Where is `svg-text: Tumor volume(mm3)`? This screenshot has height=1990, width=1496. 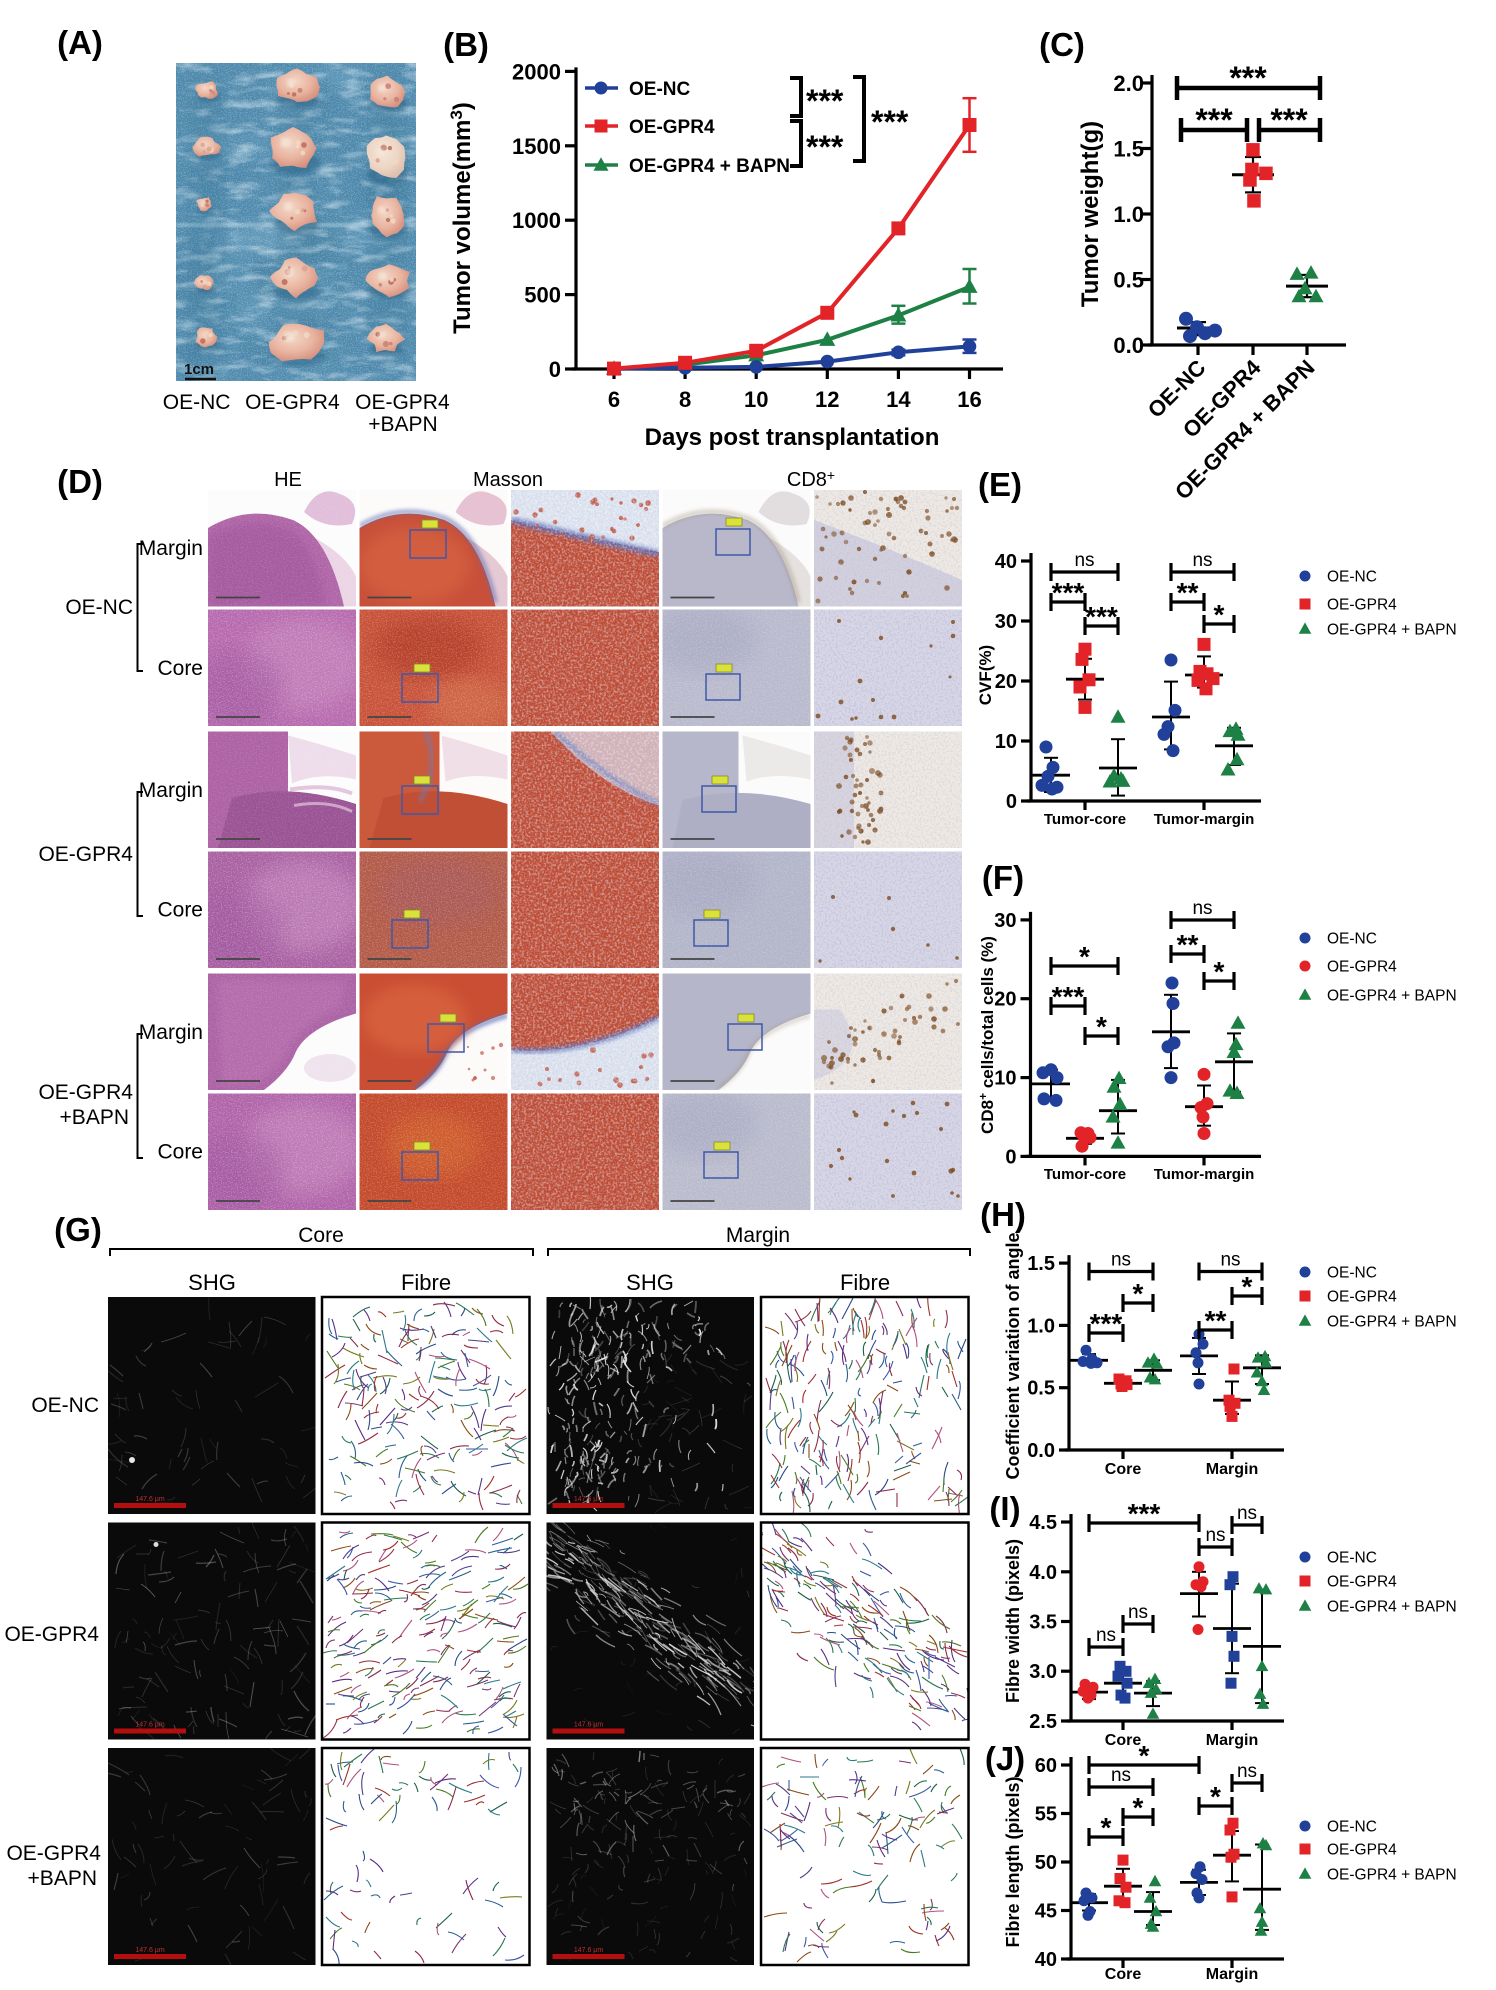
svg-text: Tumor volume(mm3) is located at coordinates (461, 218).